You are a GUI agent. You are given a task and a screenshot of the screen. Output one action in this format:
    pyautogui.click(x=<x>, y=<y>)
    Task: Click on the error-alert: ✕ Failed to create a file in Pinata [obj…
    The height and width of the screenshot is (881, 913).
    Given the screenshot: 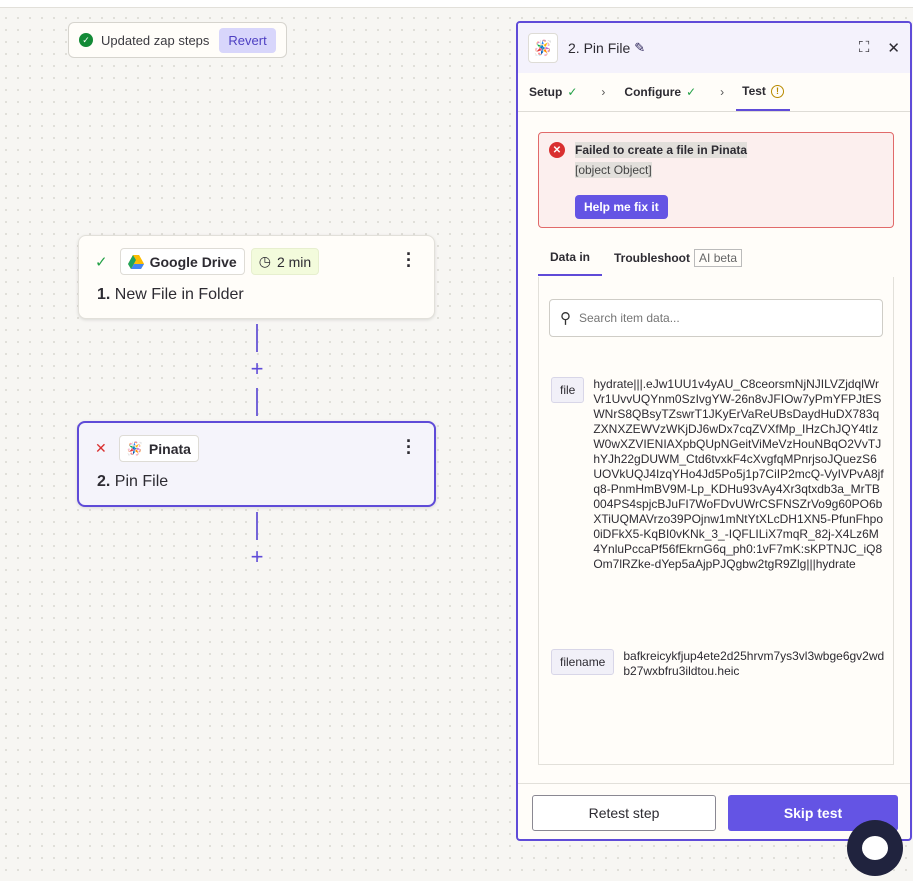 What is the action you would take?
    pyautogui.click(x=716, y=180)
    